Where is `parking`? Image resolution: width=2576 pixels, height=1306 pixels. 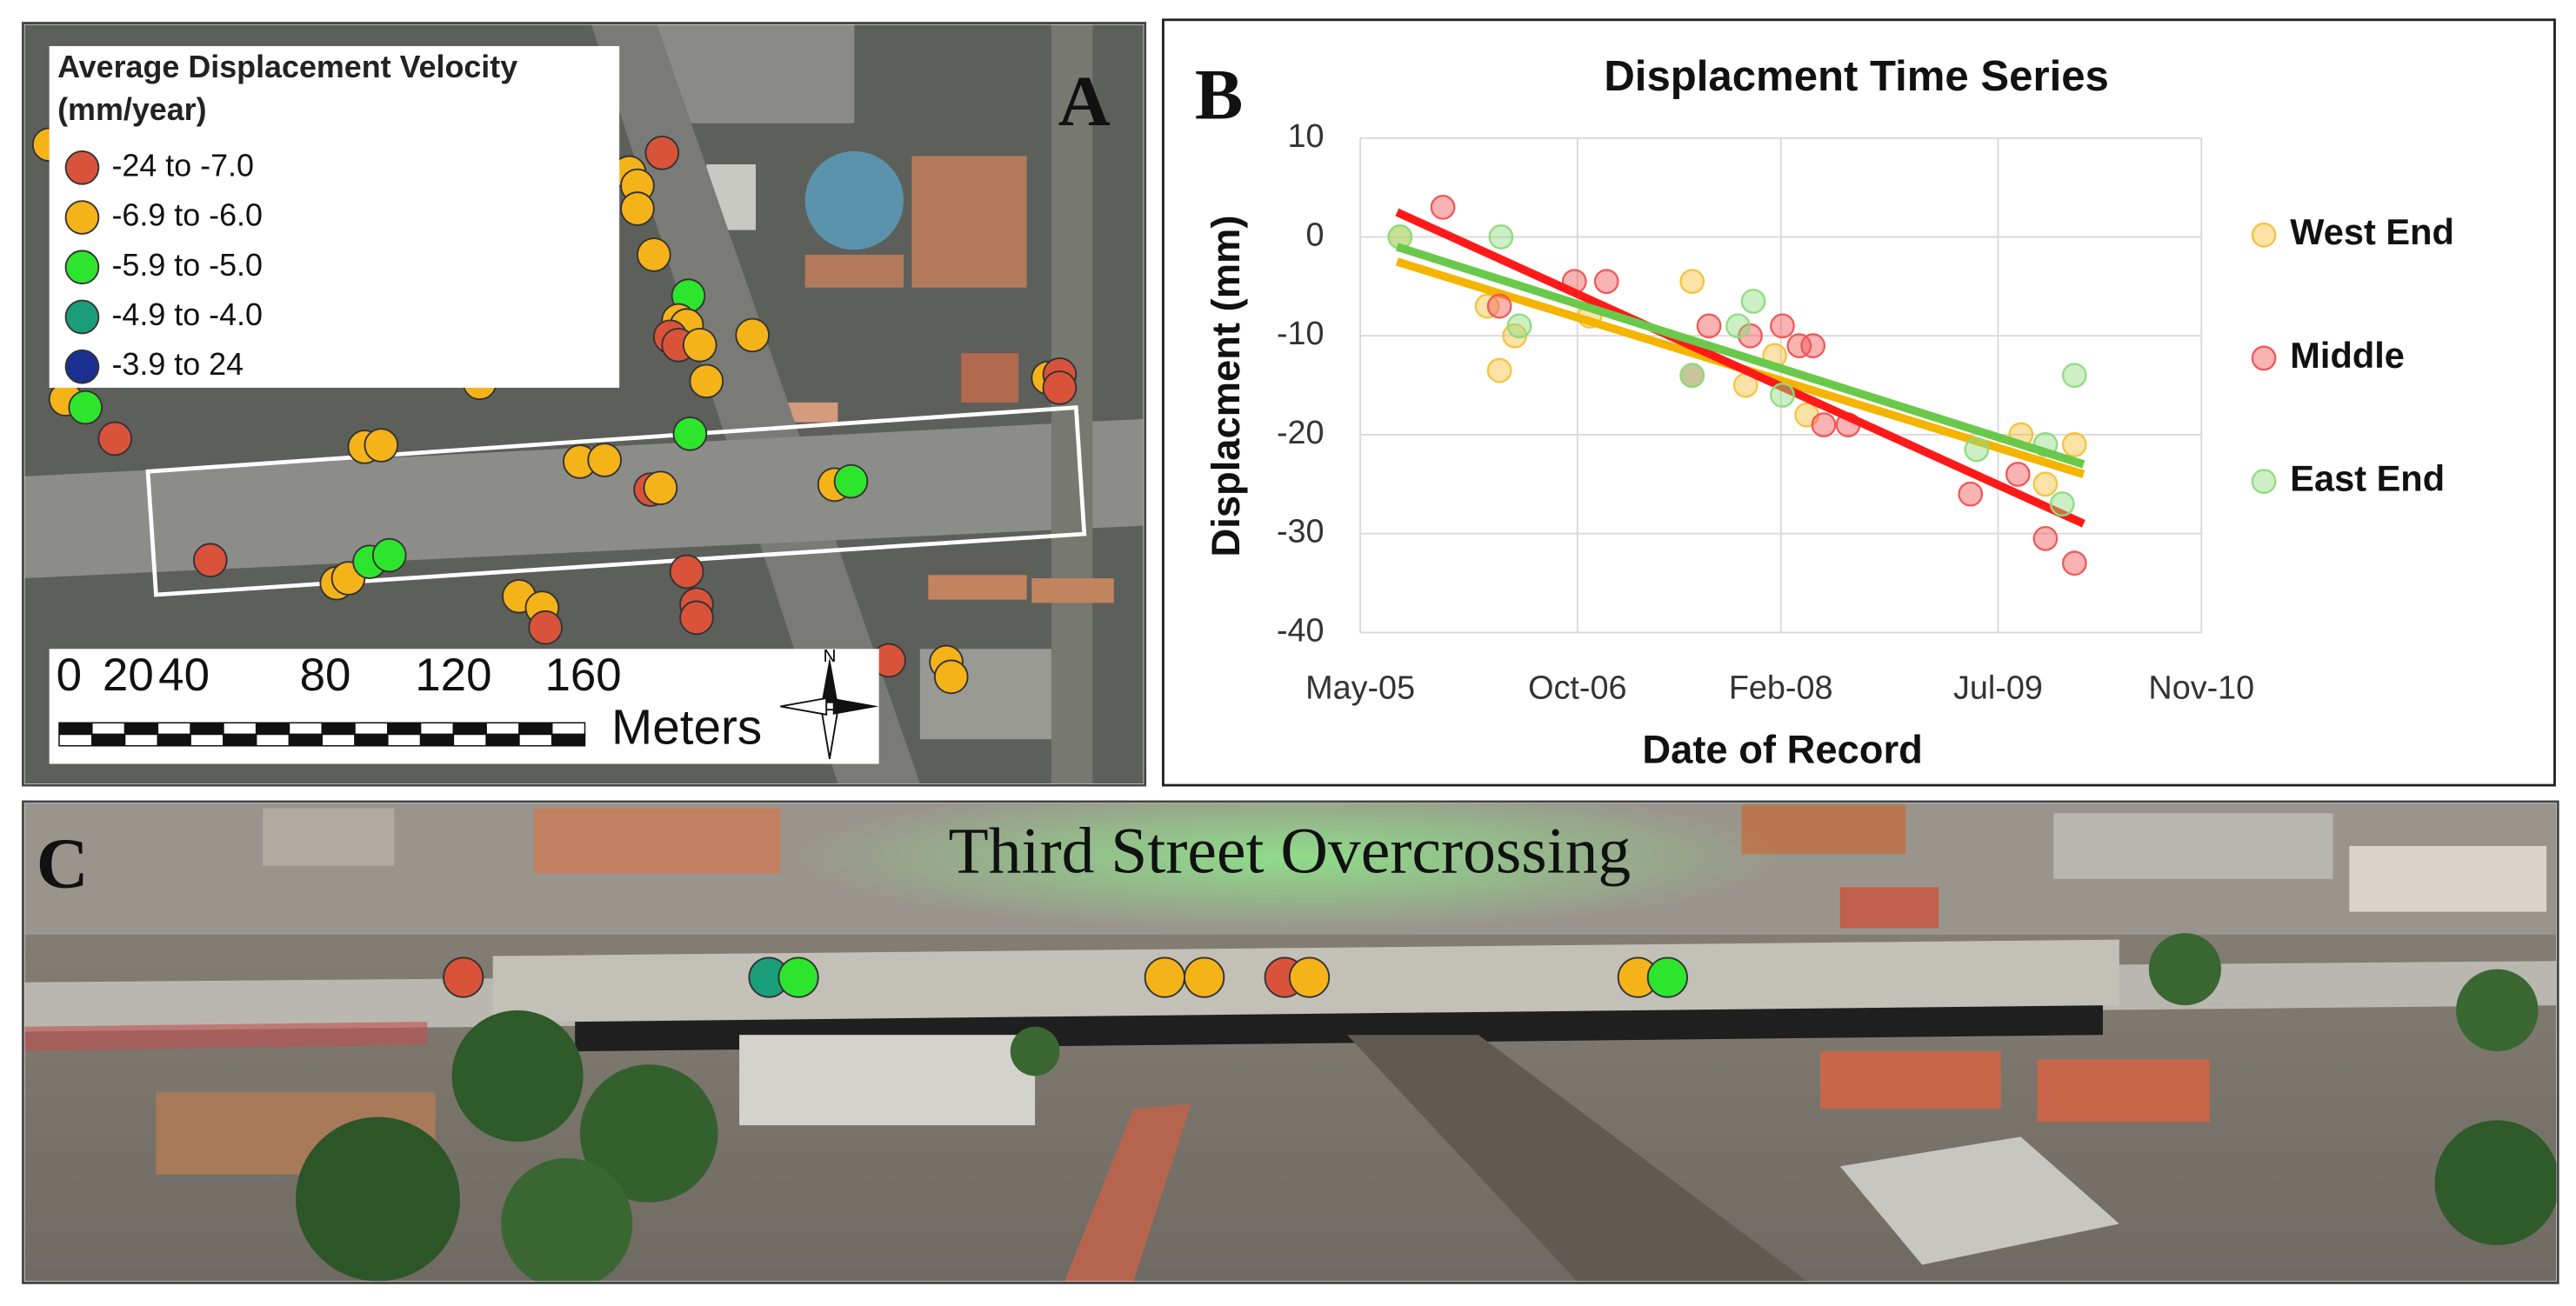
parking is located at coordinates (2193, 846).